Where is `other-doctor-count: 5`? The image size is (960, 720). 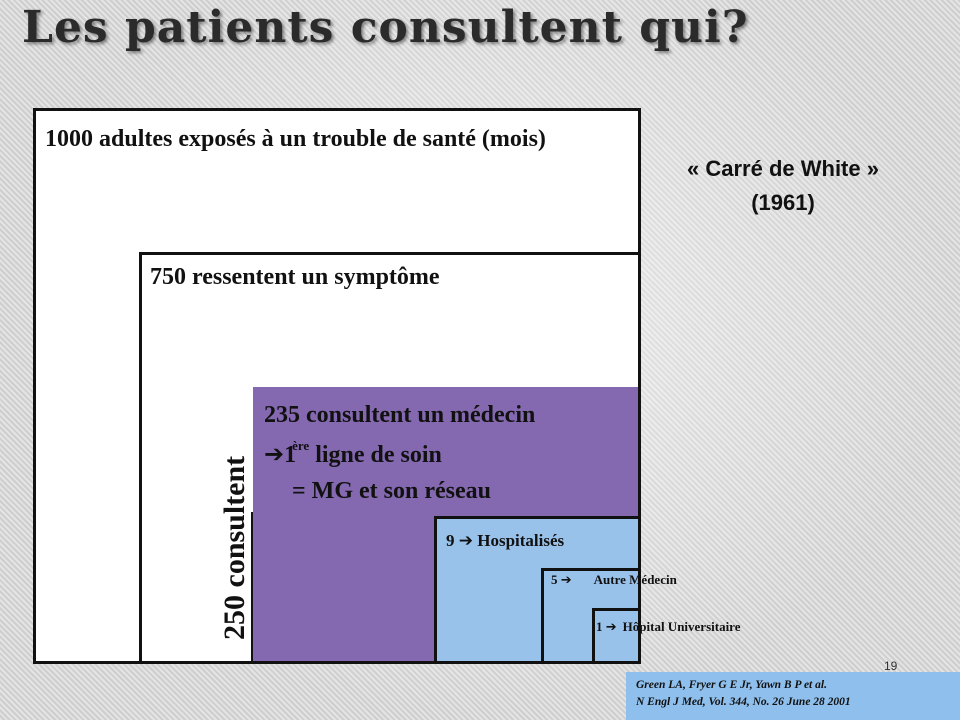 other-doctor-count: 5 is located at coordinates (554, 579).